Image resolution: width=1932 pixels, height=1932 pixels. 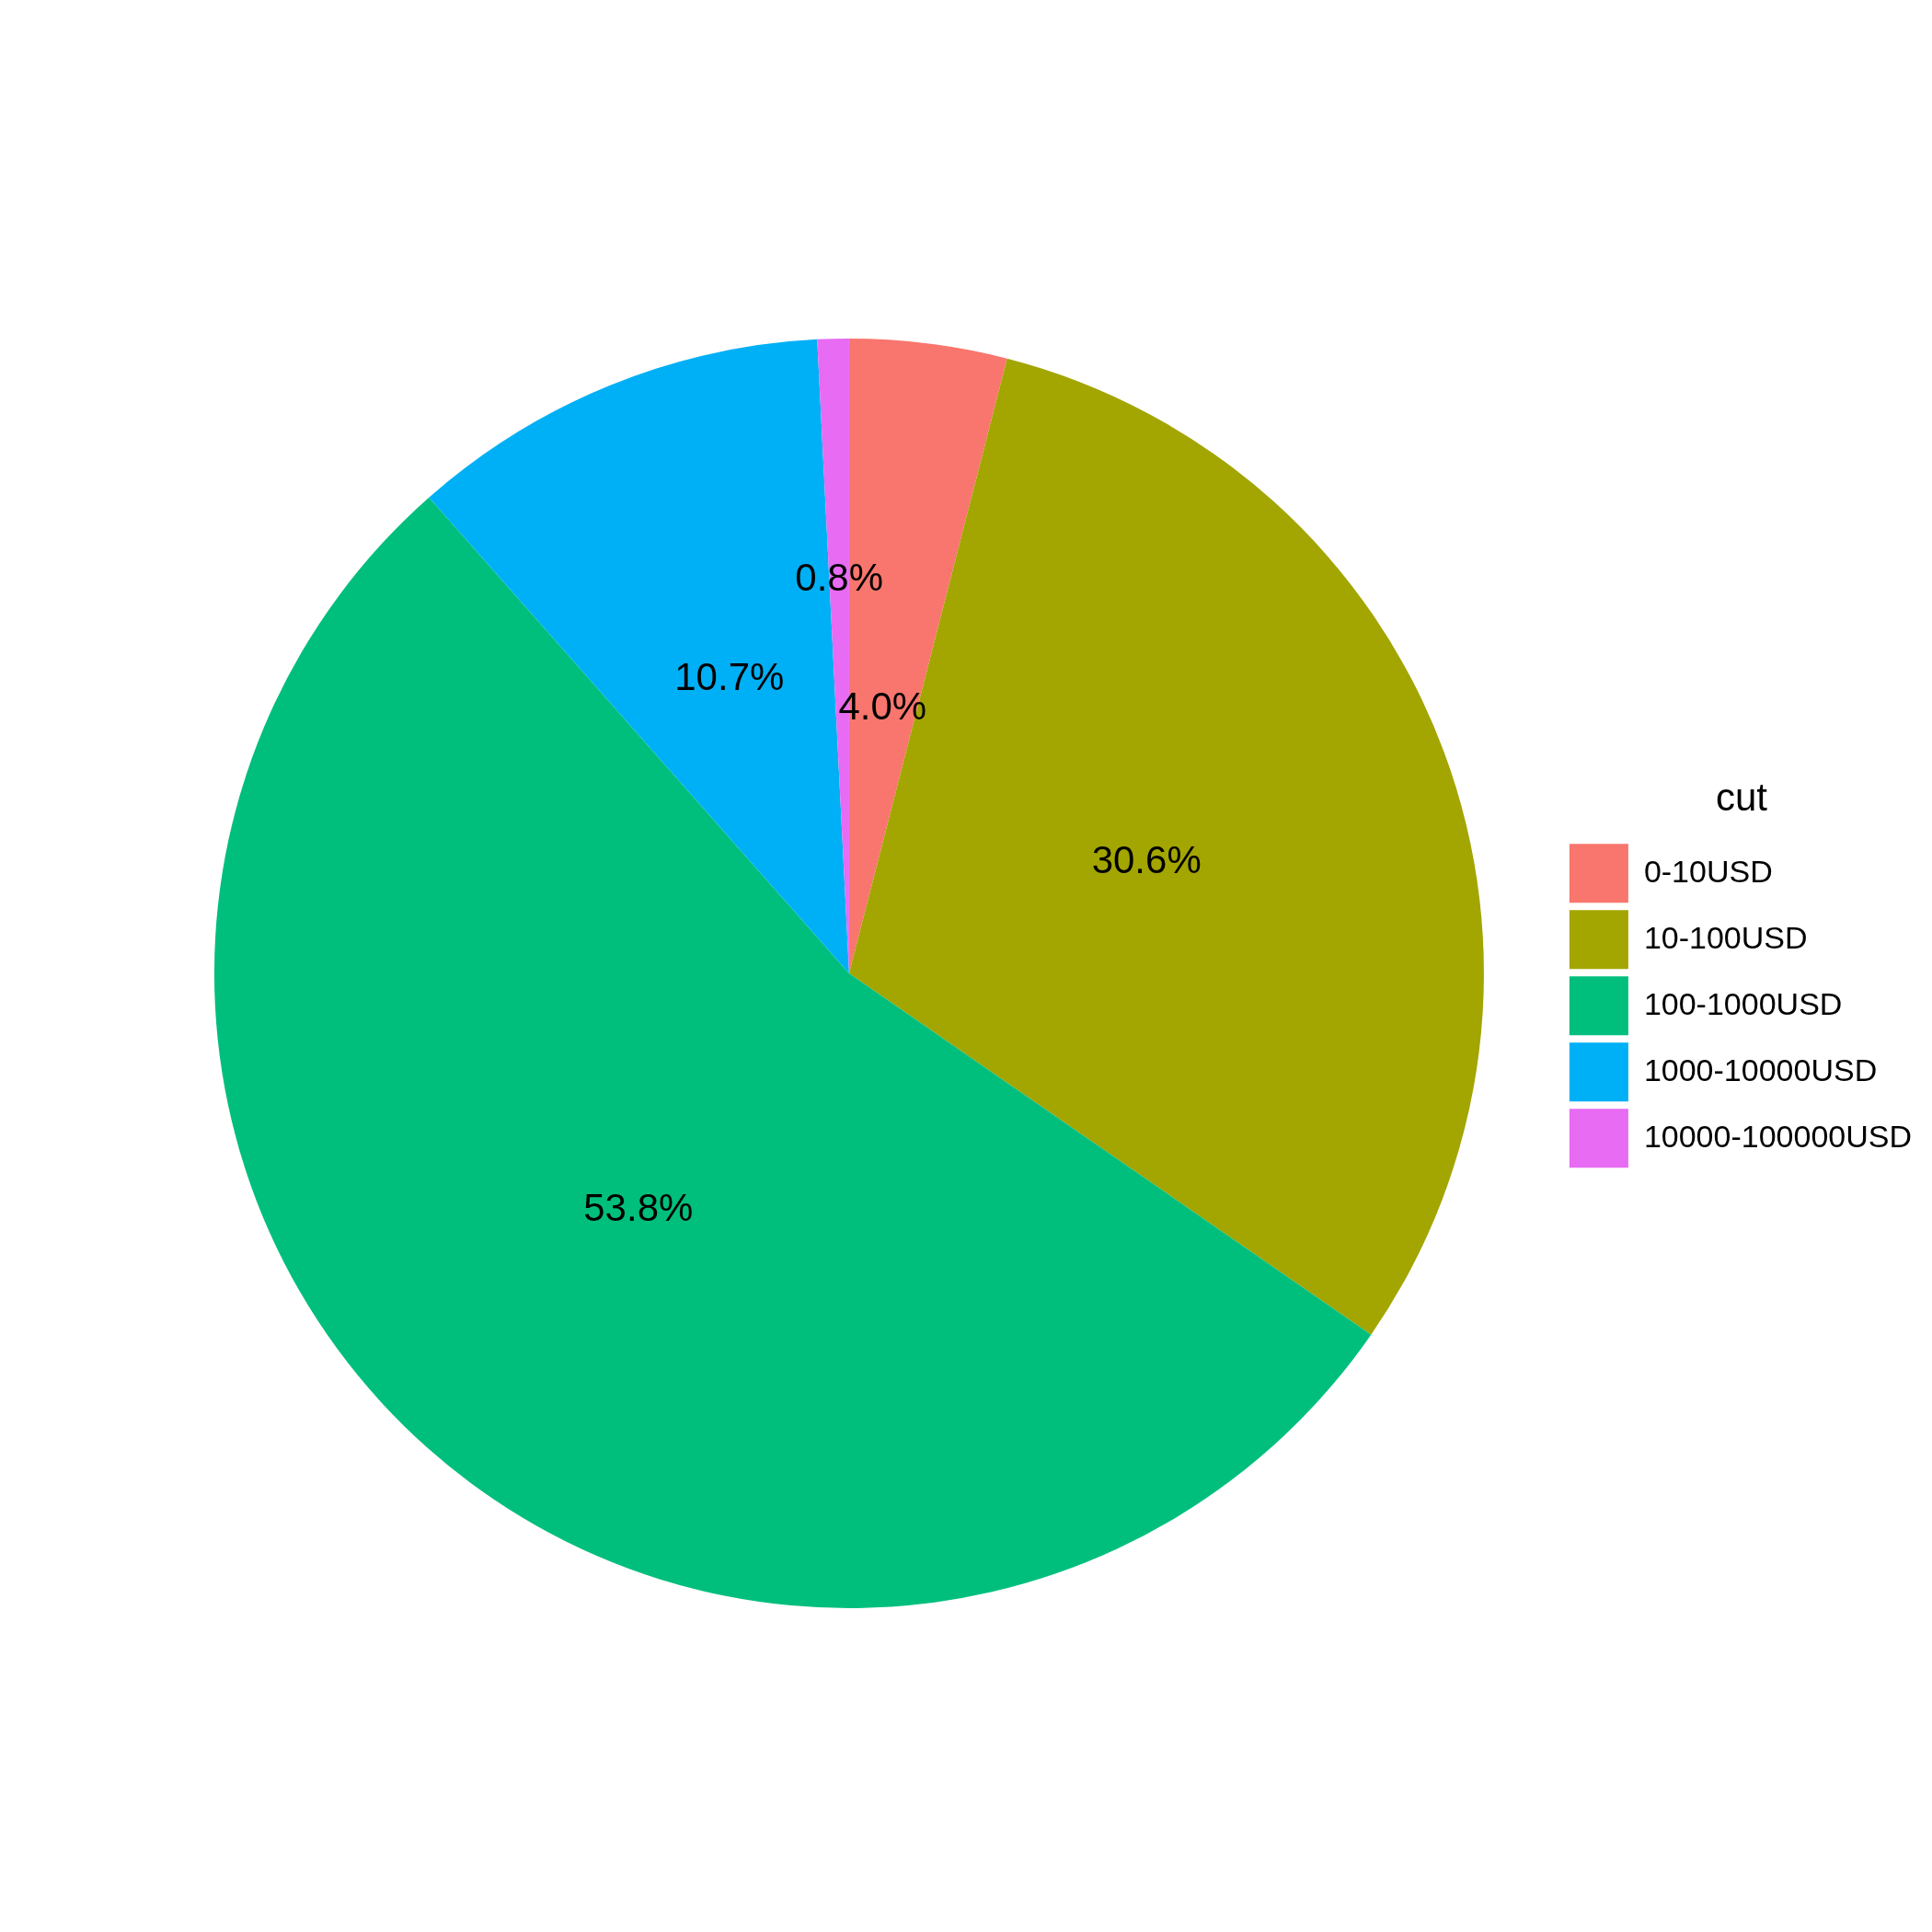 I want to click on legend-label: 1000-10000USD, so click(x=1760, y=1069).